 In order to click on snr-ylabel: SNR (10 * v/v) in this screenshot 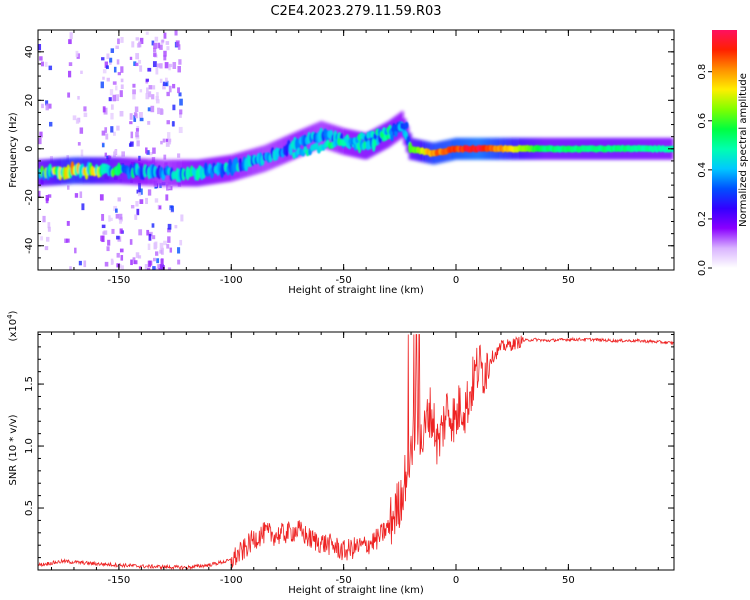, I will do `click(13, 449)`.